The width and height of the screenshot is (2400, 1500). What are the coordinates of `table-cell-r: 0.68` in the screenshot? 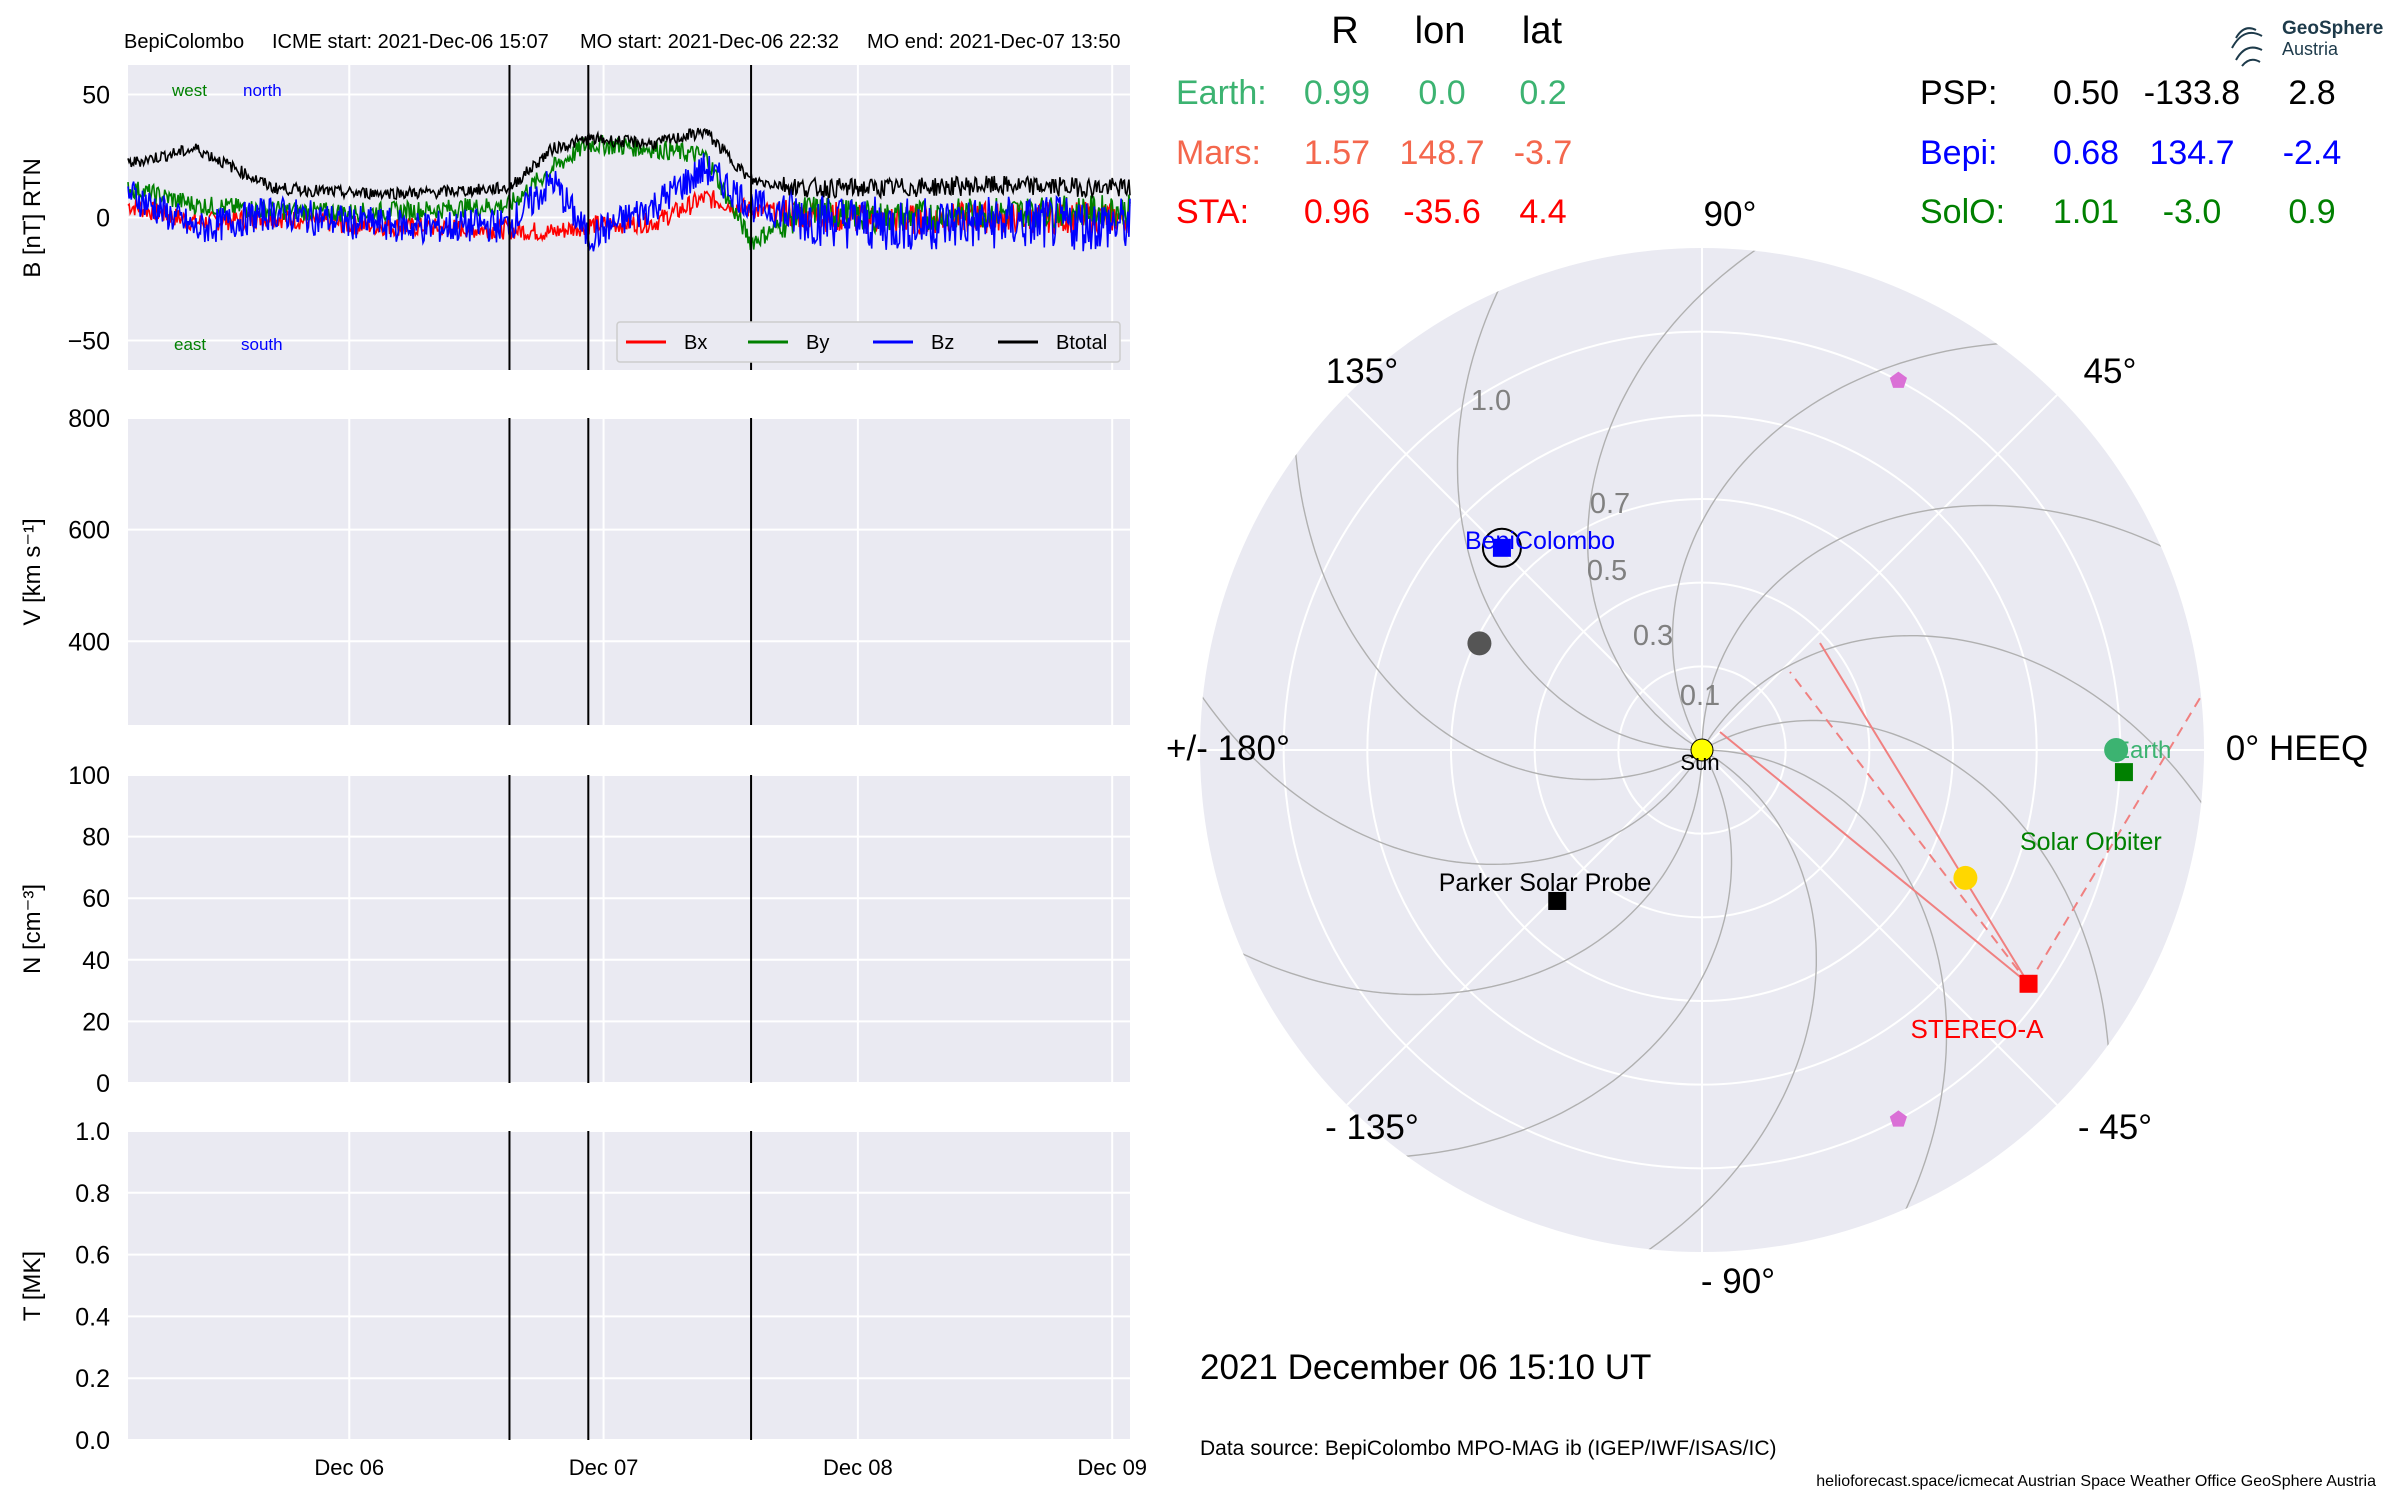 It's located at (2086, 153).